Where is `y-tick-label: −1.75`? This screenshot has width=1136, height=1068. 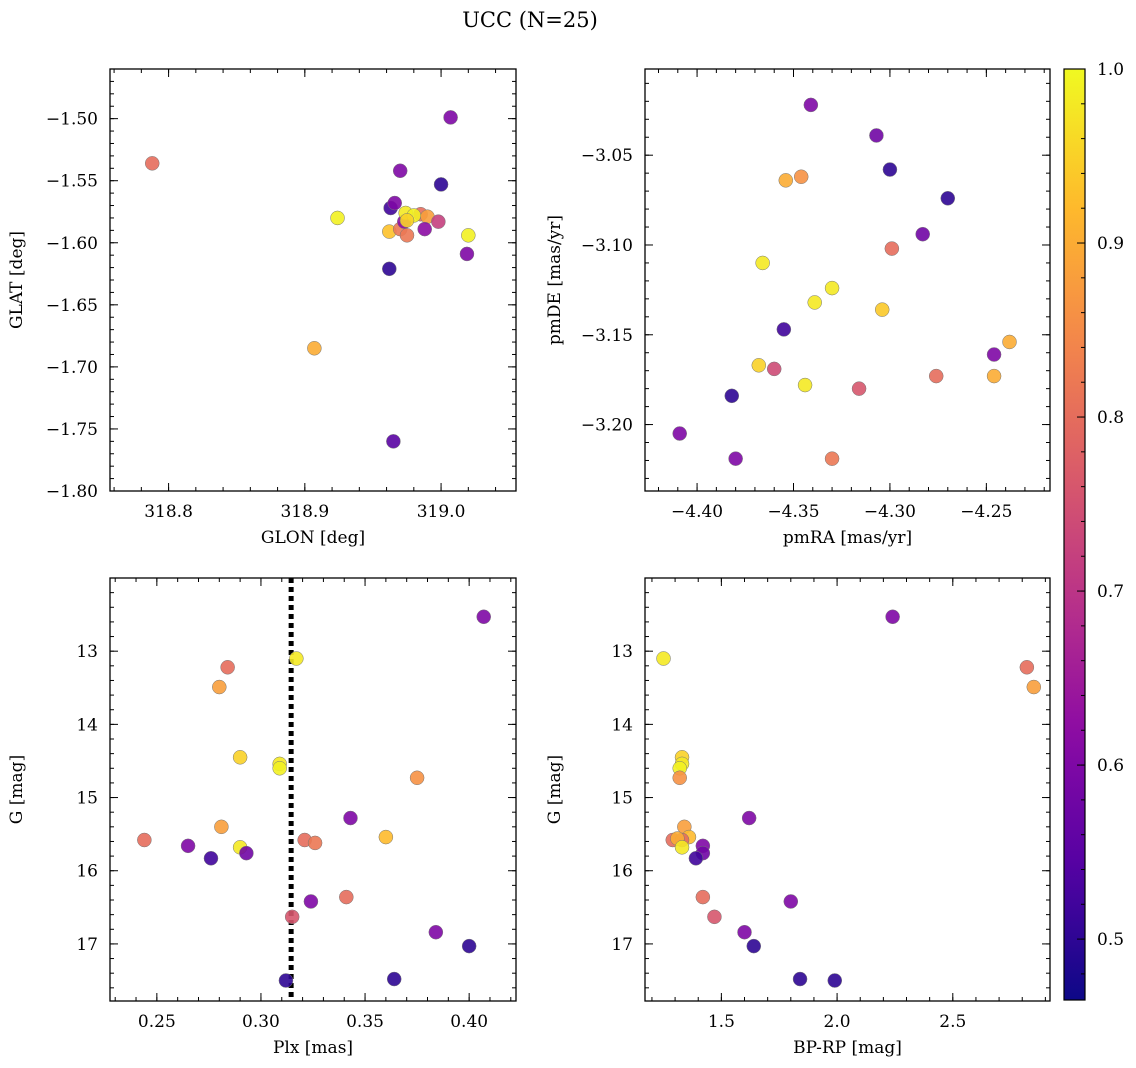 y-tick-label: −1.75 is located at coordinates (72, 430).